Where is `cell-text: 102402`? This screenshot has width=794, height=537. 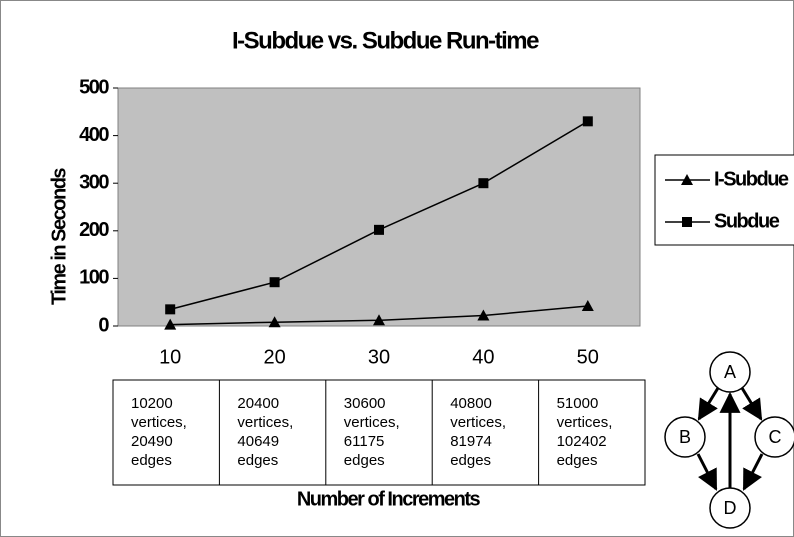
cell-text: 102402 is located at coordinates (582, 441).